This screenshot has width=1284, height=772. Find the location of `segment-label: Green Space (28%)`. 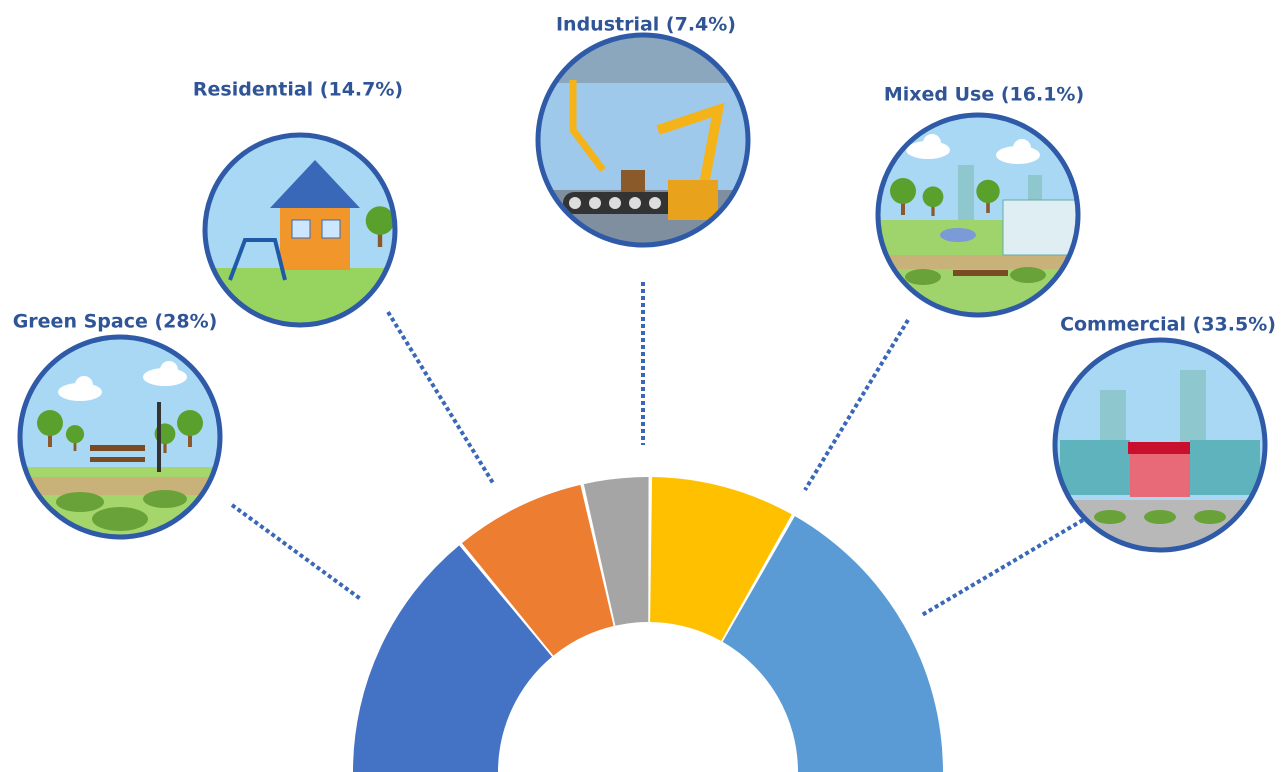

segment-label: Green Space (28%) is located at coordinates (115, 322).